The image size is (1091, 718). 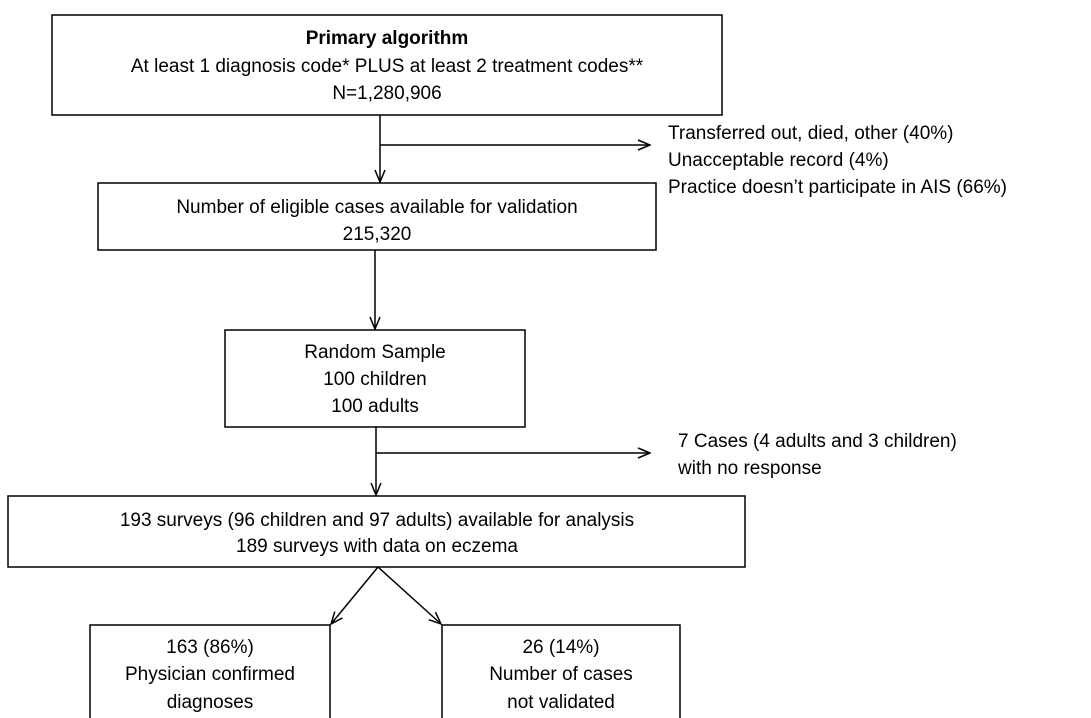 I want to click on box-text: Random Sample, so click(x=375, y=352).